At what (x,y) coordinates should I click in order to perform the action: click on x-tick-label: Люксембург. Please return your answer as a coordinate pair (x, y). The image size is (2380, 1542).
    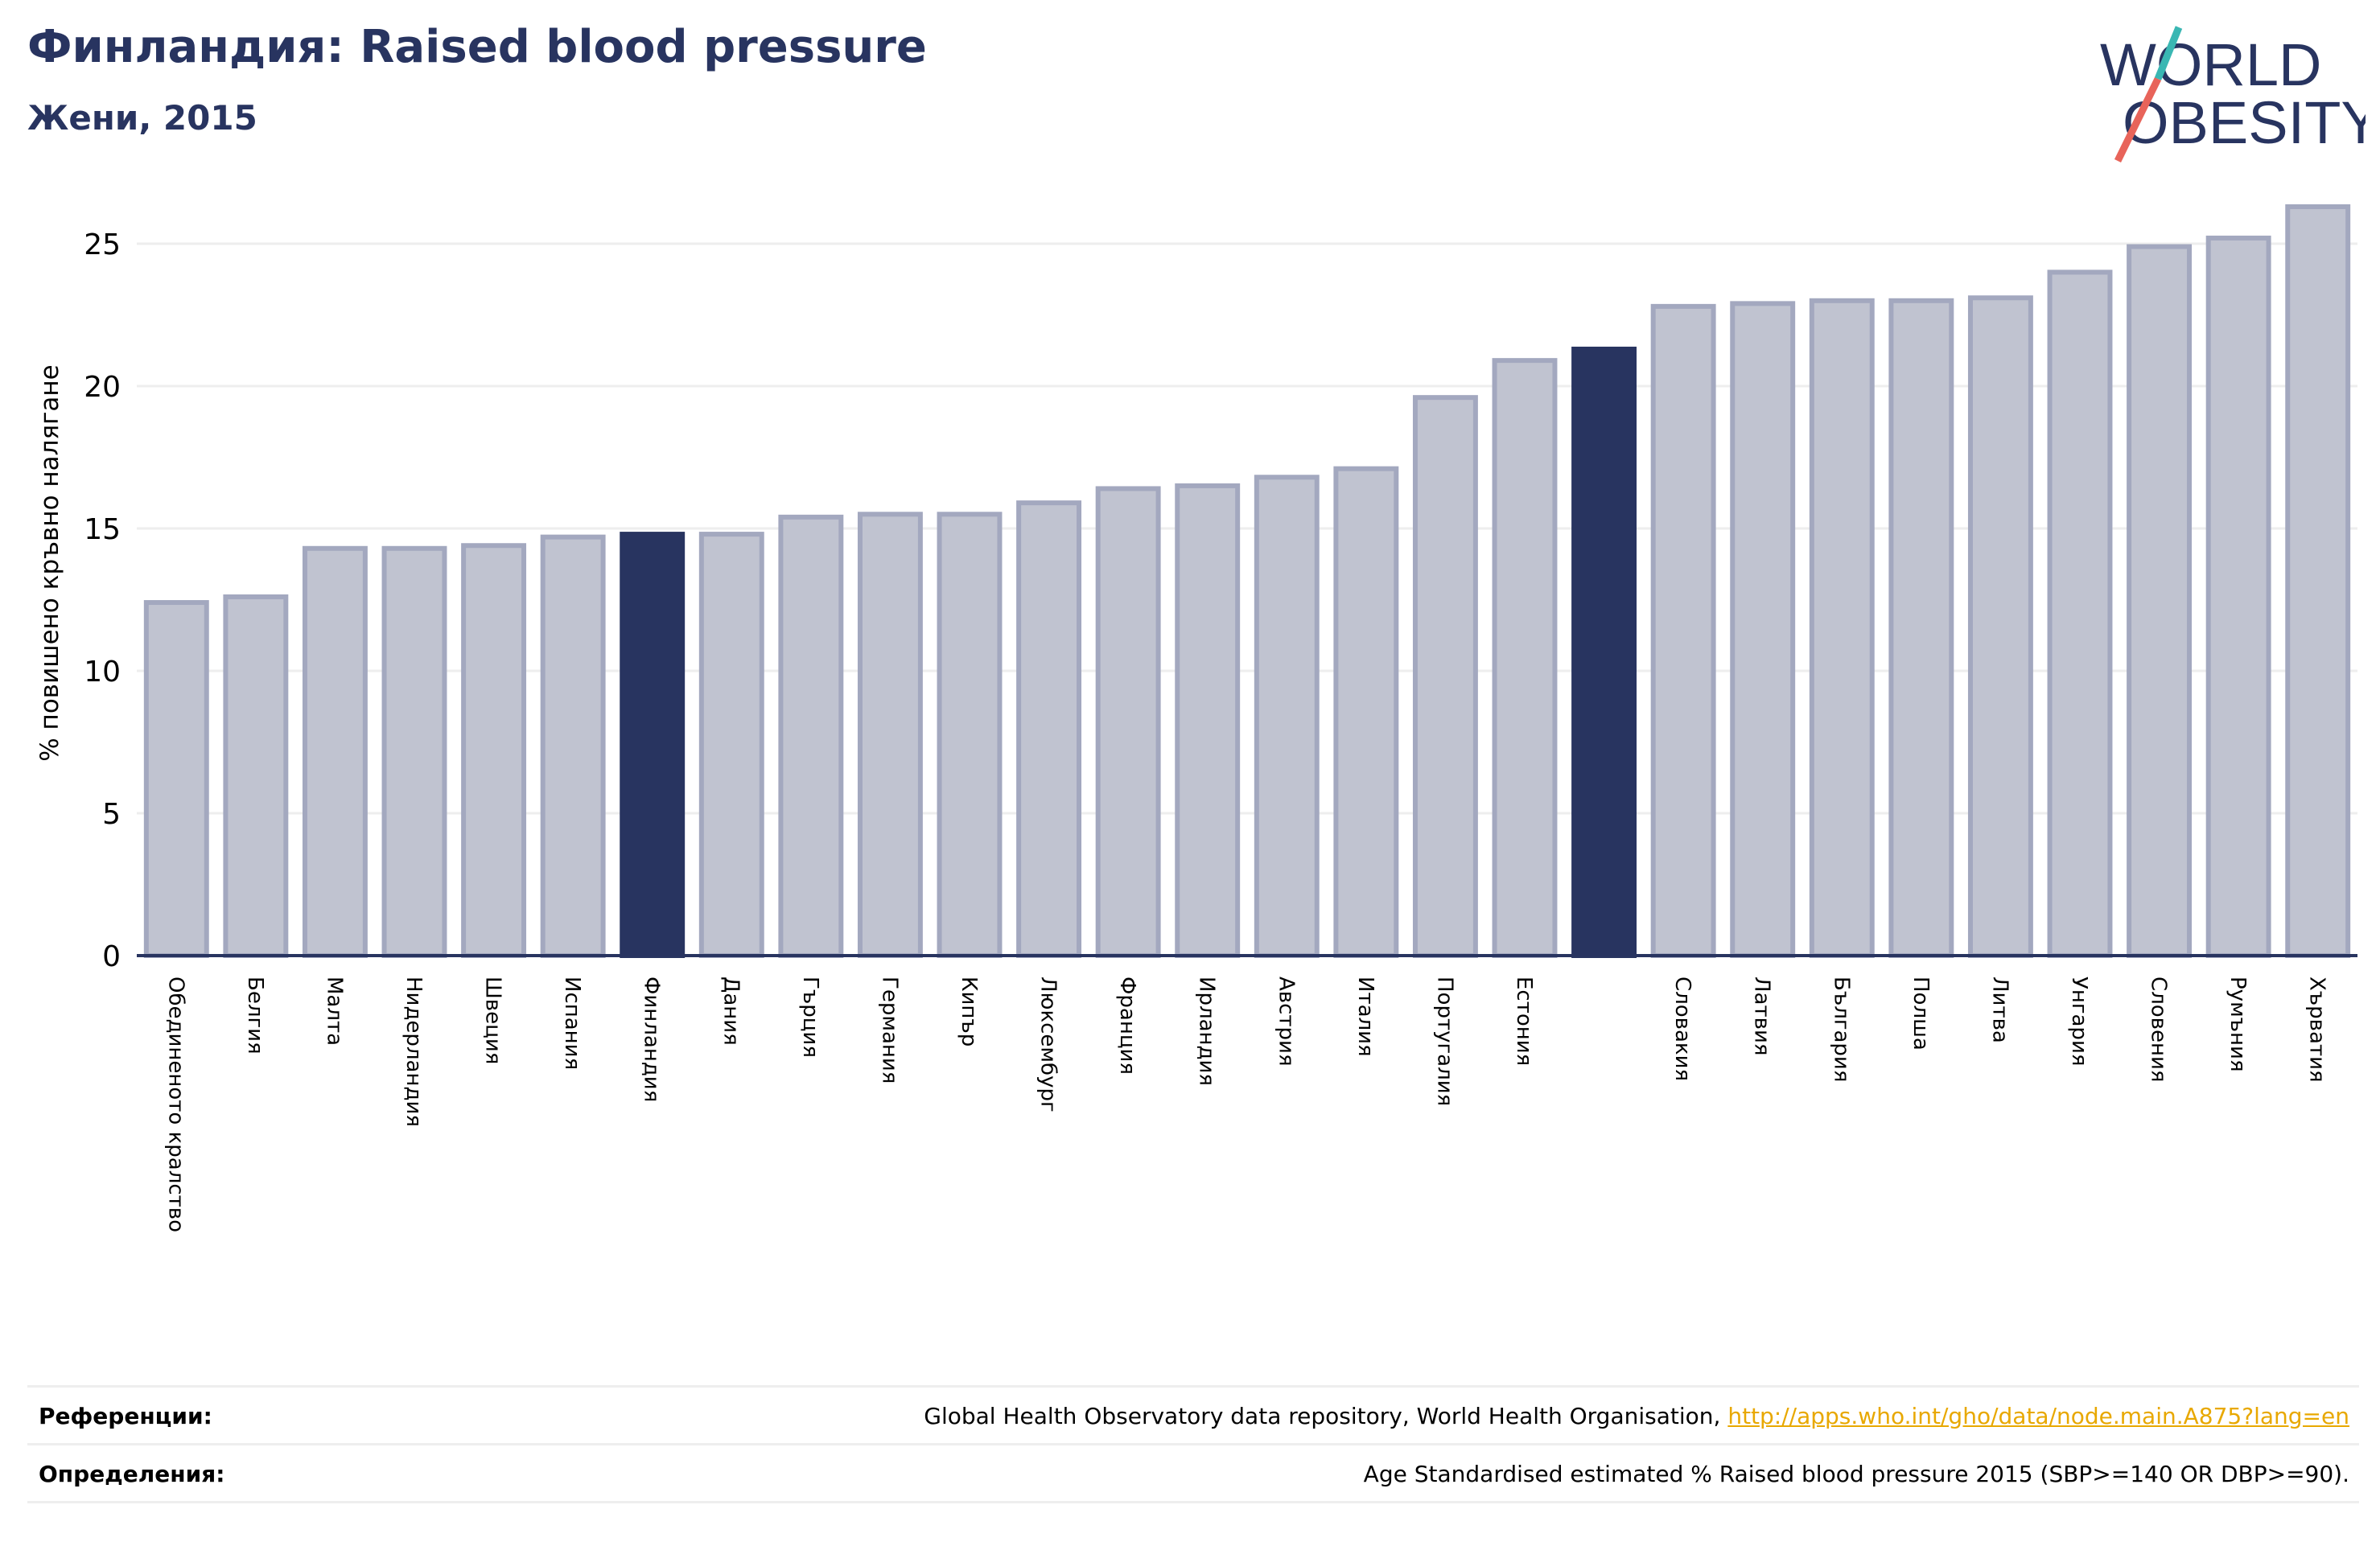
    Looking at the image, I should click on (1048, 1044).